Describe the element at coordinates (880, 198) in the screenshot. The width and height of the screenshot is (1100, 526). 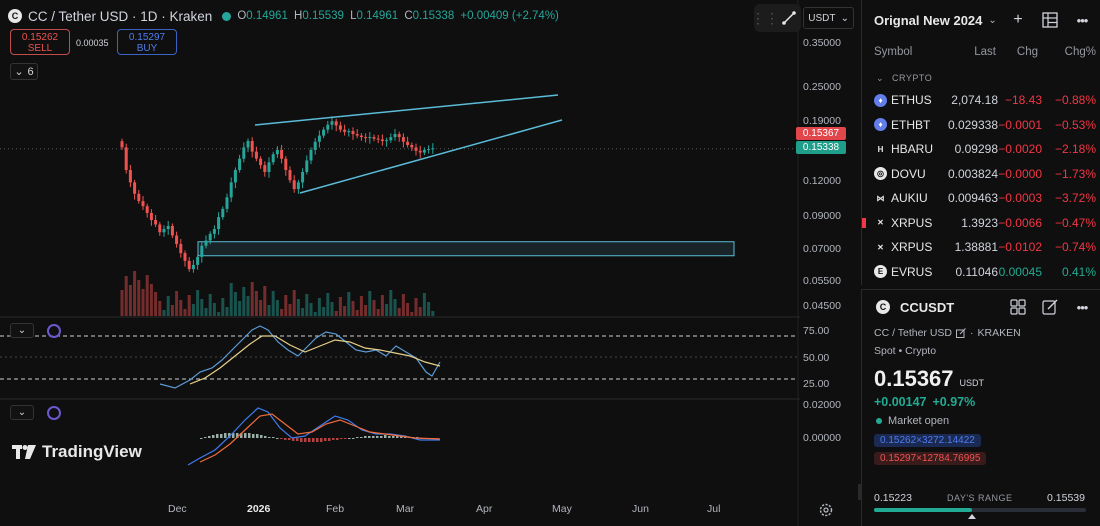
I see `auki-icon: ⋈` at that location.